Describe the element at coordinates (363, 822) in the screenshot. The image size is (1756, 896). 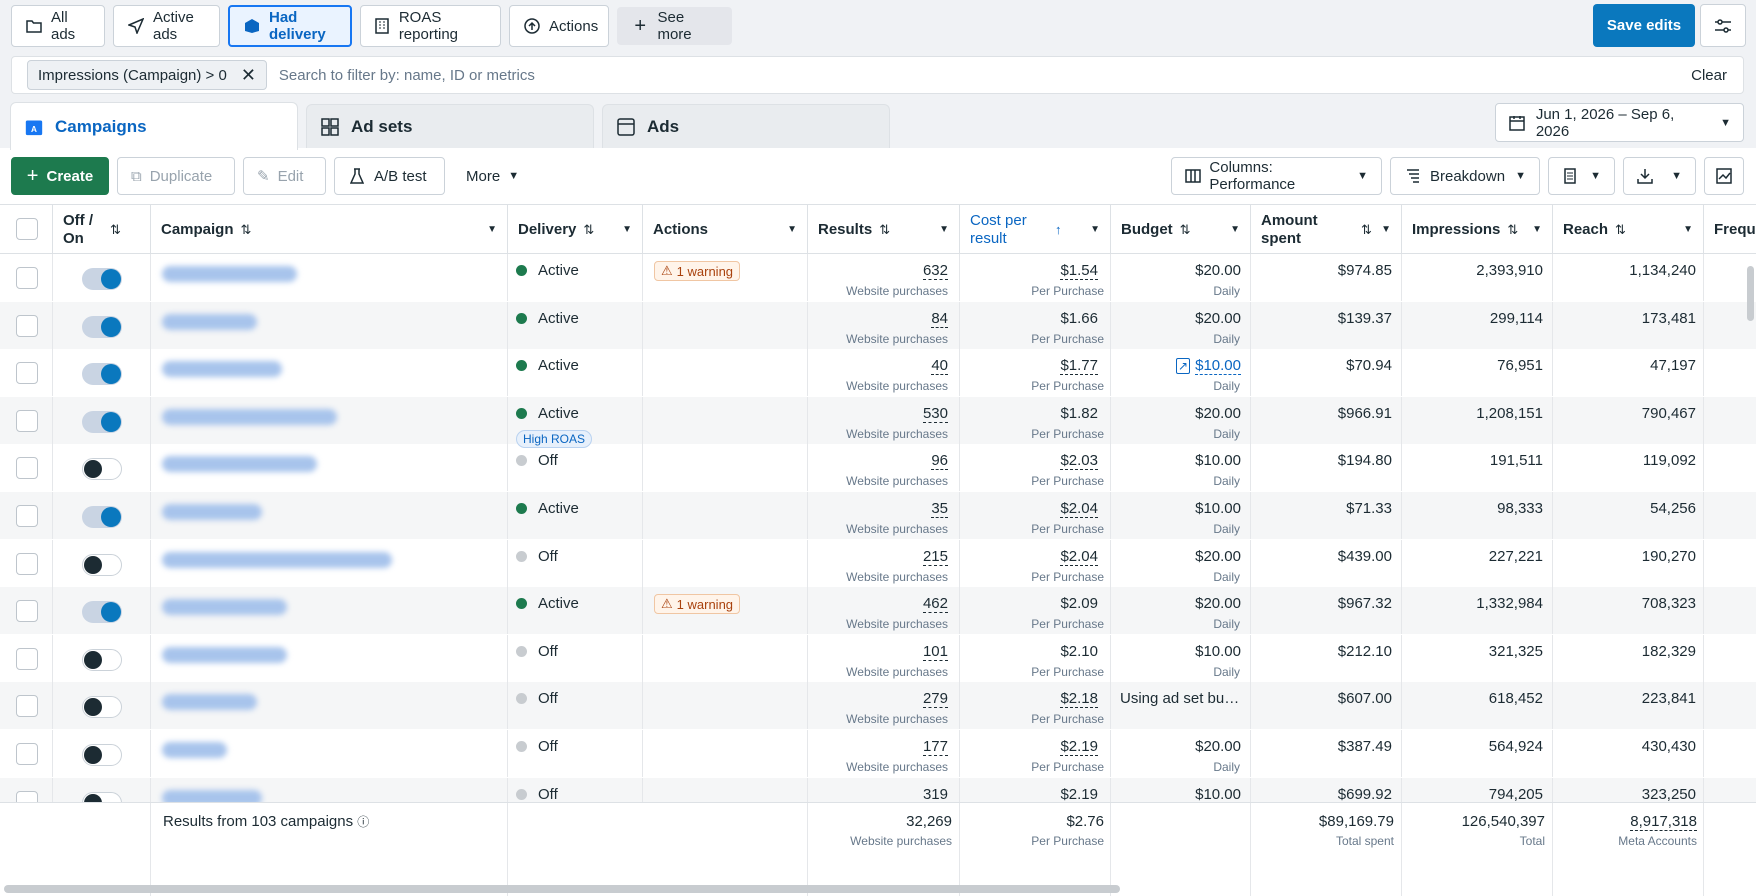
I see `info-icon: ⓘ` at that location.